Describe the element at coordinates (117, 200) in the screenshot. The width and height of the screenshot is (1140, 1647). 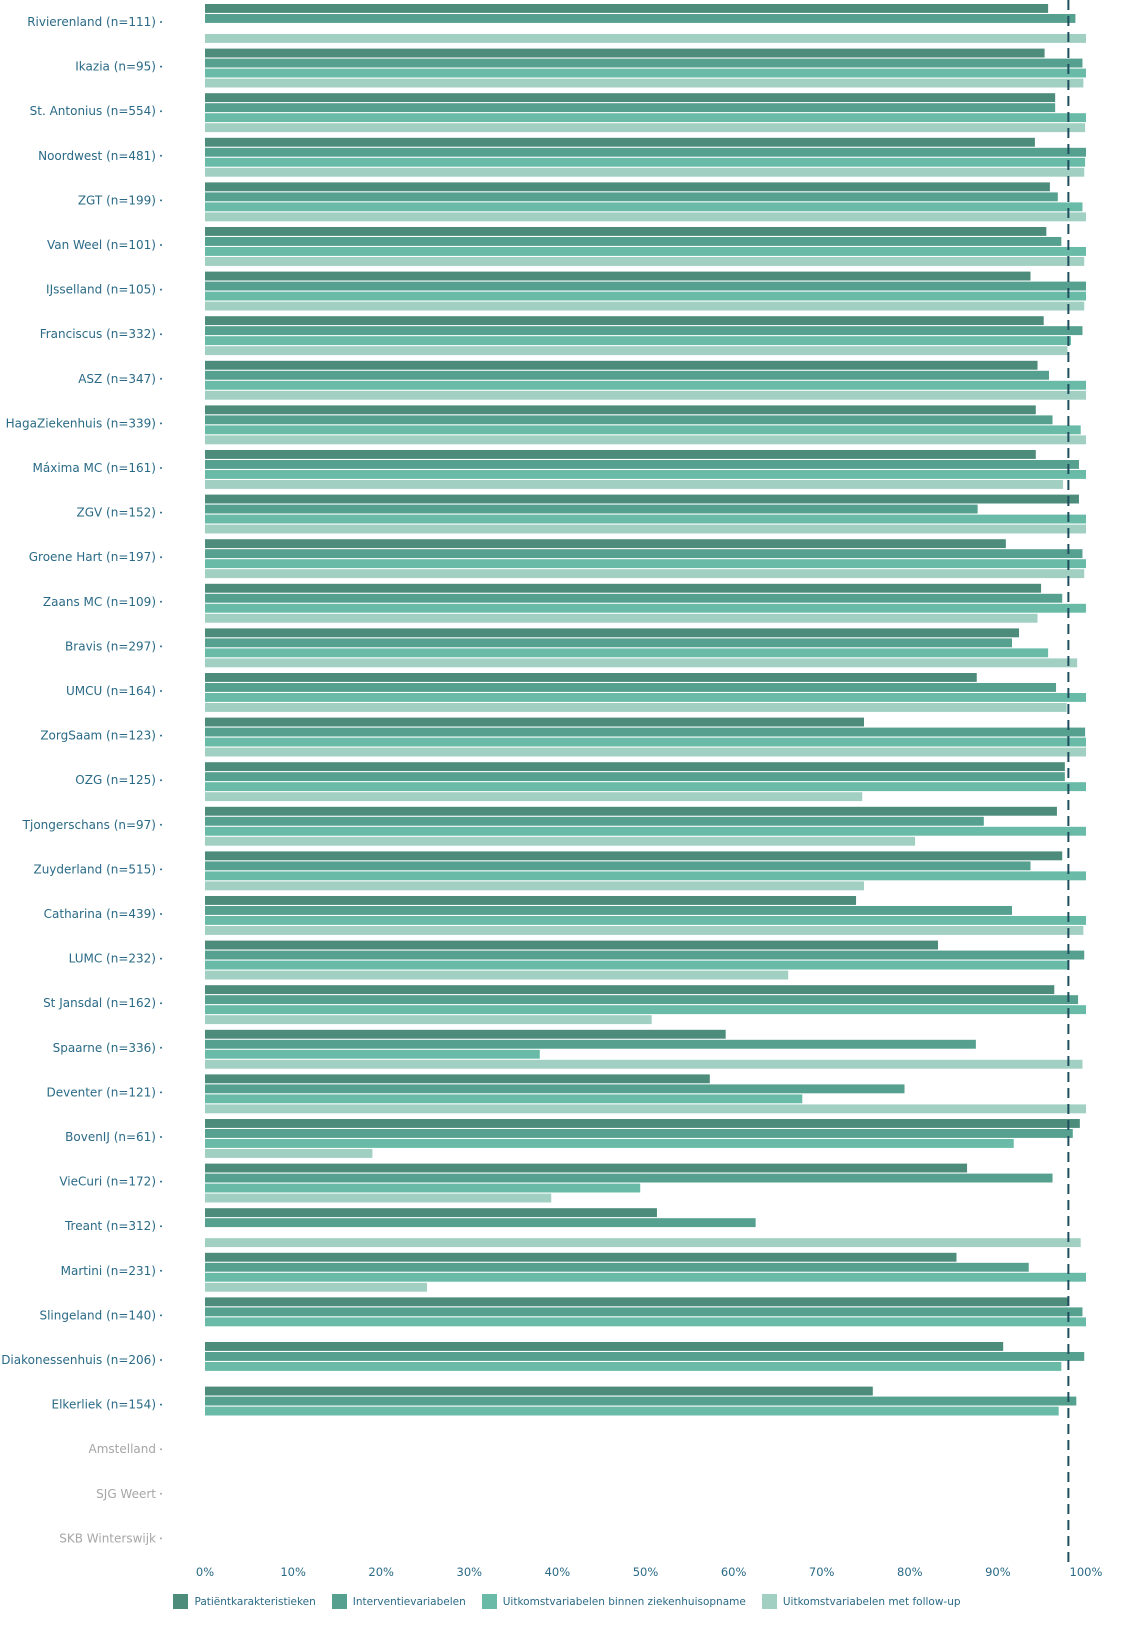
I see `category-label: ZGT (n=199)` at that location.